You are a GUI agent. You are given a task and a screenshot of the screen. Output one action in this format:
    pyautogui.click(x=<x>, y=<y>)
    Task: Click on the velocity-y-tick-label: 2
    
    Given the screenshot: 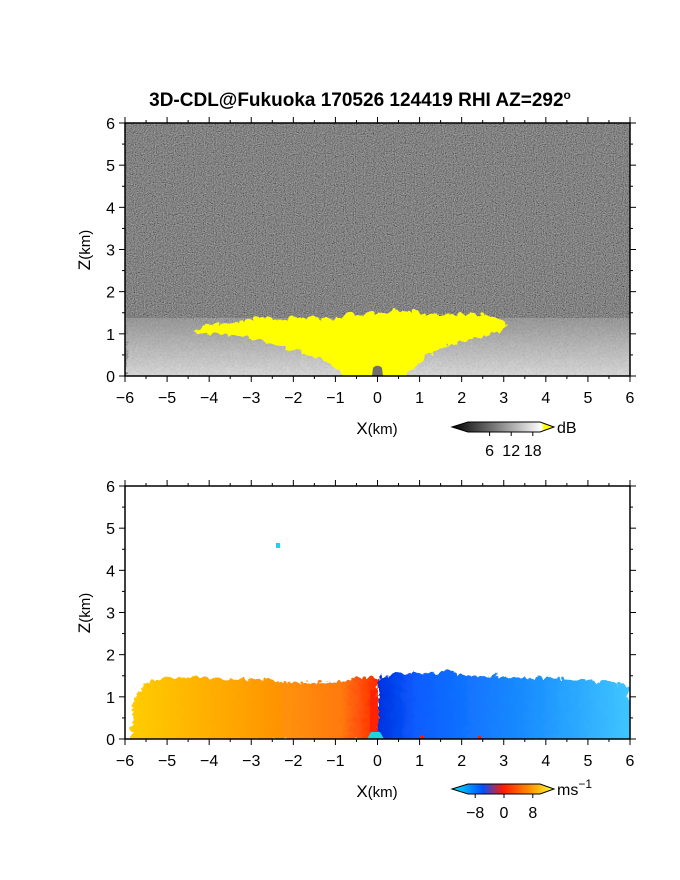 What is the action you would take?
    pyautogui.click(x=110, y=656)
    